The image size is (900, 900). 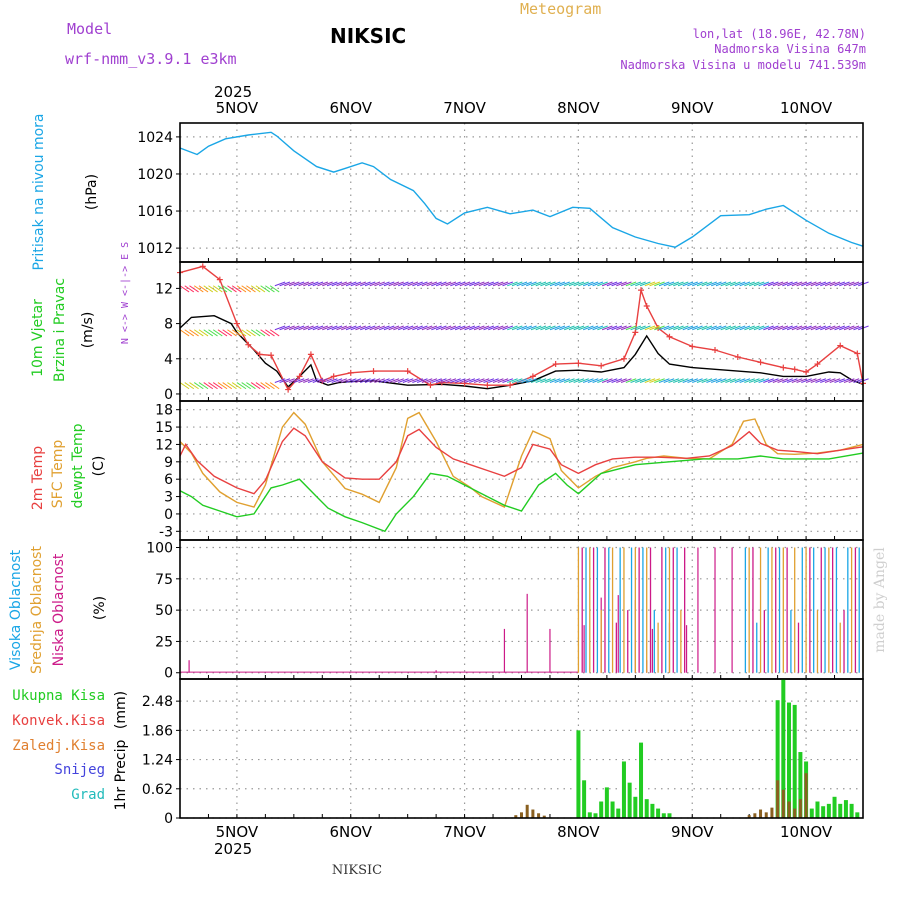 I want to click on temp-subtitle: SFC Temp, so click(x=58, y=474).